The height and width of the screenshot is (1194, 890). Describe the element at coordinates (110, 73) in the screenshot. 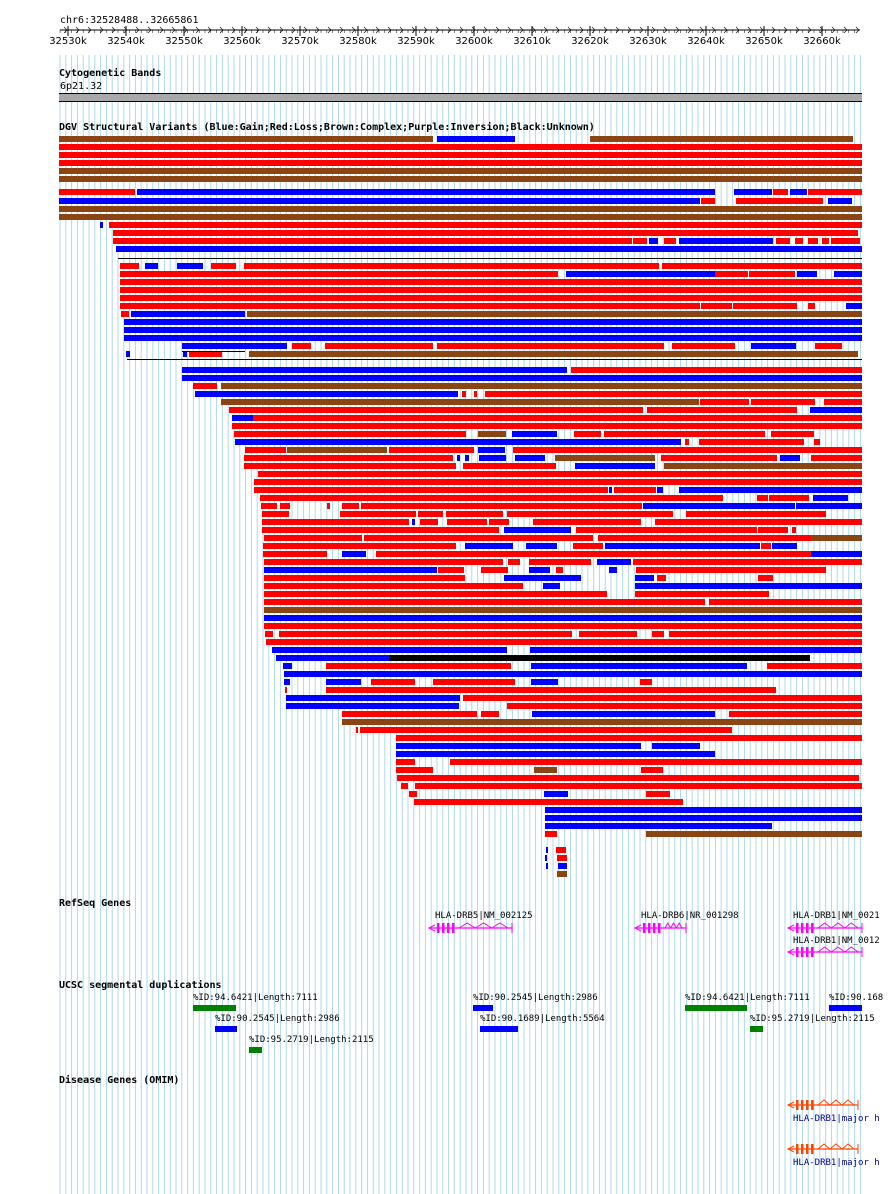

I see `cytoband-track-title: Cytogenetic Bands` at that location.